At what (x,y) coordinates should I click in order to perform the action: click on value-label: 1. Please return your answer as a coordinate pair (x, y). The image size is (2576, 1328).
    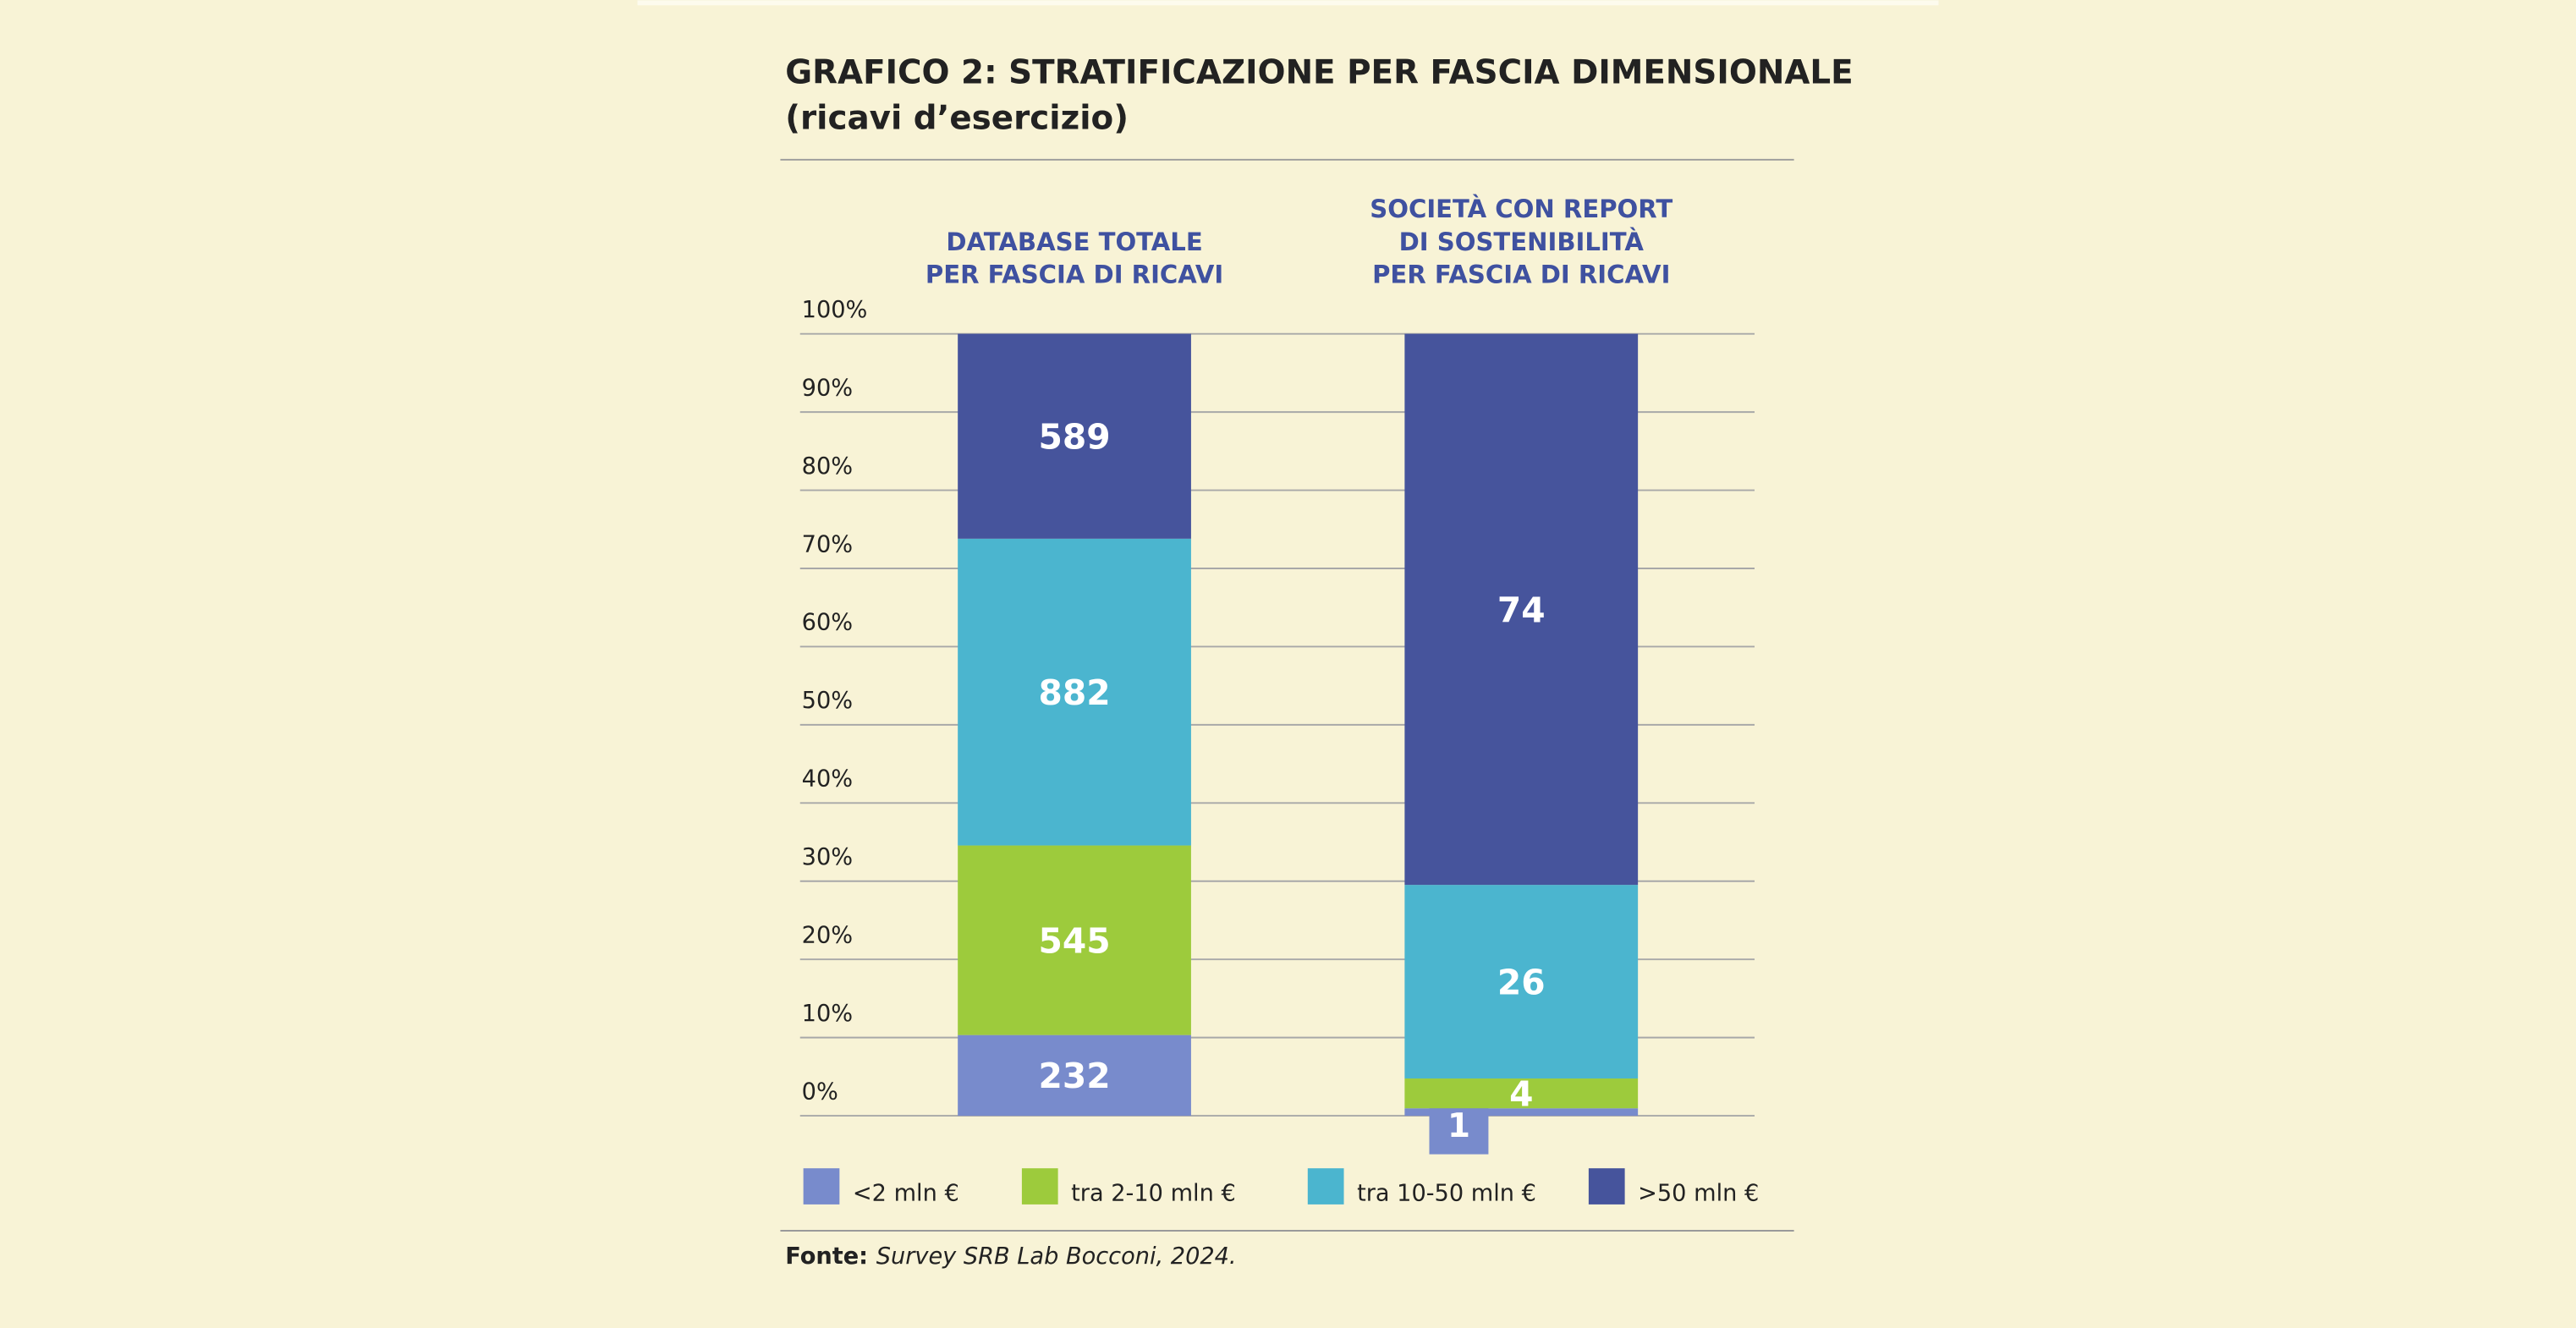
    Looking at the image, I should click on (1458, 1126).